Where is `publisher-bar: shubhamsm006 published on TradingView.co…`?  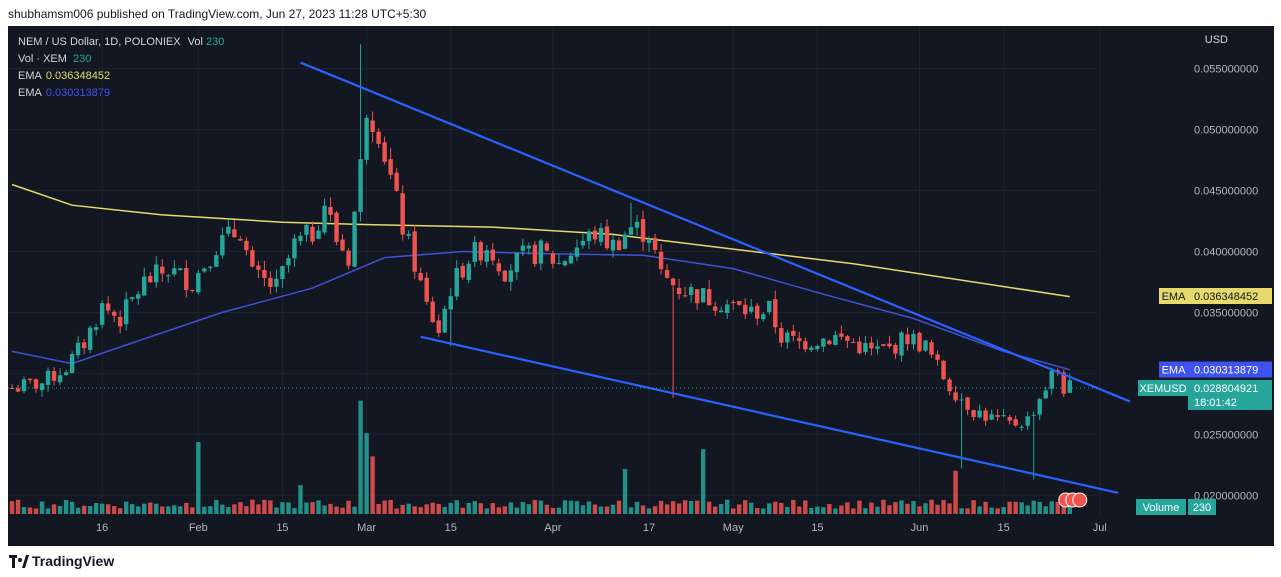
publisher-bar: shubhamsm006 published on TradingView.co… is located at coordinates (640, 13).